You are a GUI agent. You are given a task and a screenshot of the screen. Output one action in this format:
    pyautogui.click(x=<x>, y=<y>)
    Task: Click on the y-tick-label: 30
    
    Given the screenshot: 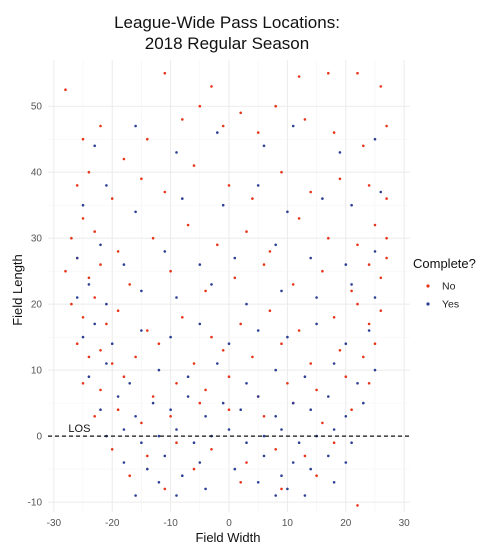 What is the action you would take?
    pyautogui.click(x=37, y=239)
    